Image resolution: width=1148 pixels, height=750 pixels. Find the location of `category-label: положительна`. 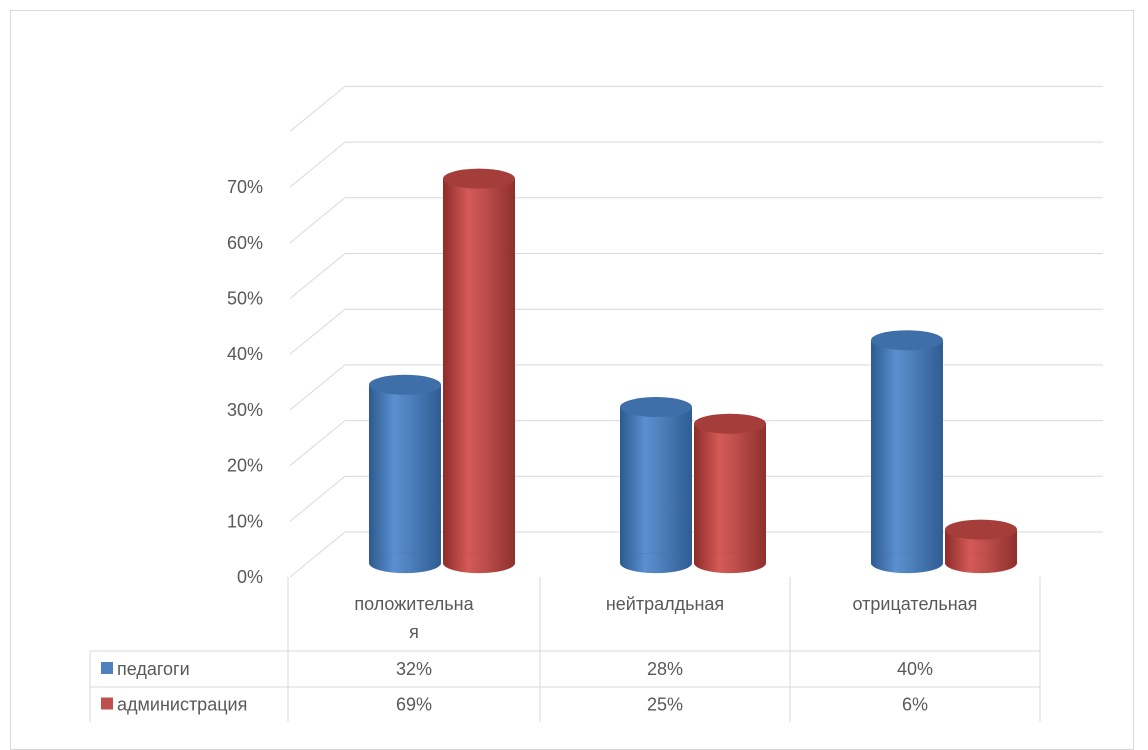

category-label: положительна is located at coordinates (414, 604).